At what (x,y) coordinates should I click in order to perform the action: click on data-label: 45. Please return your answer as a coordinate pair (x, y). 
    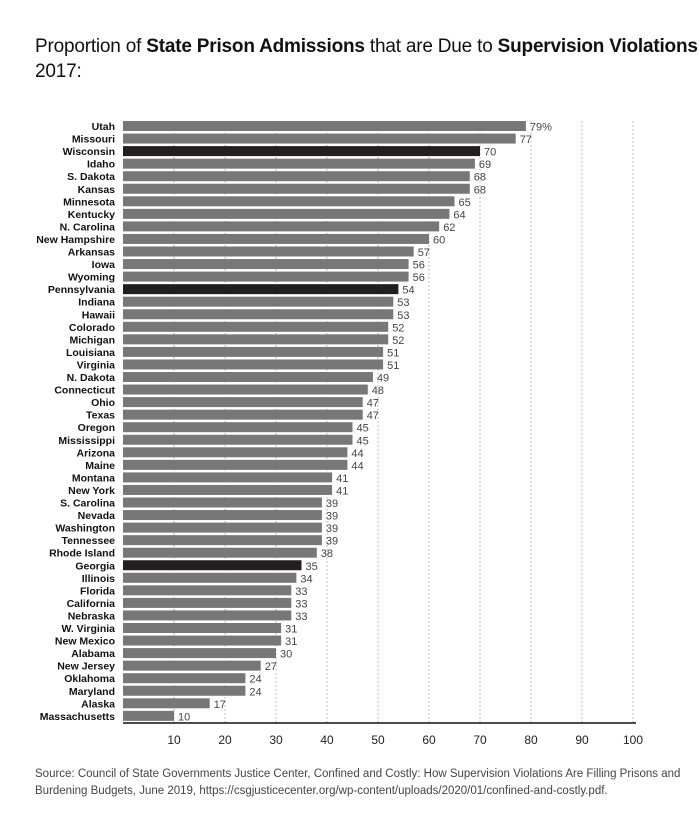
    Looking at the image, I should click on (363, 429).